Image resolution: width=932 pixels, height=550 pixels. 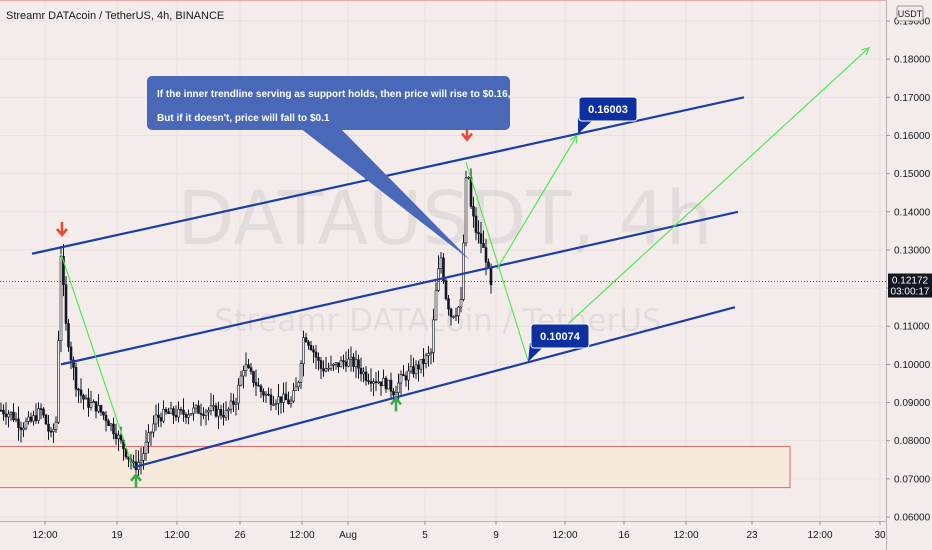 I want to click on target-tag-down: 0.10074, so click(x=559, y=342).